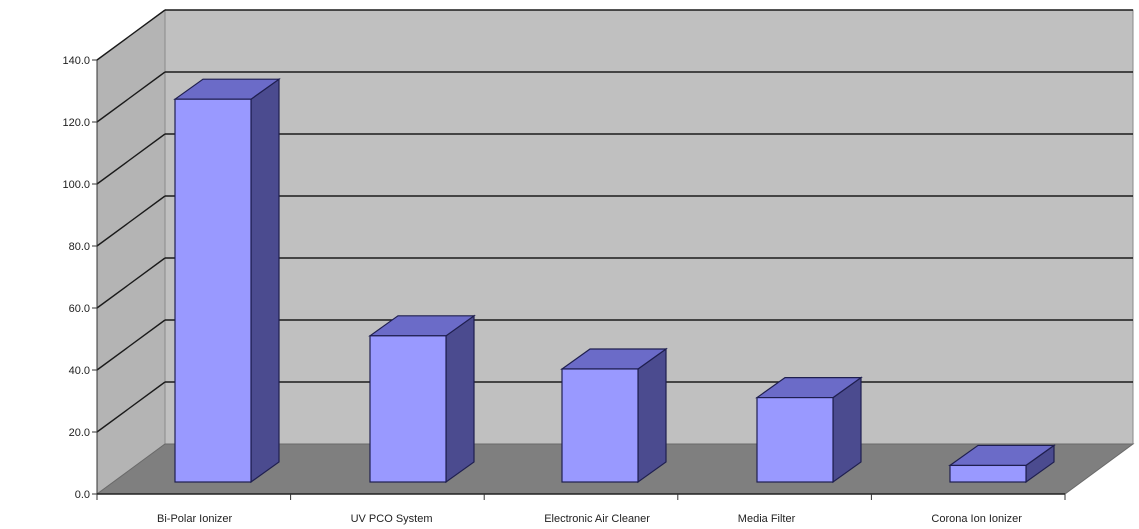 The image size is (1139, 529). What do you see at coordinates (76, 185) in the screenshot?
I see `y-tick-label: 100.0` at bounding box center [76, 185].